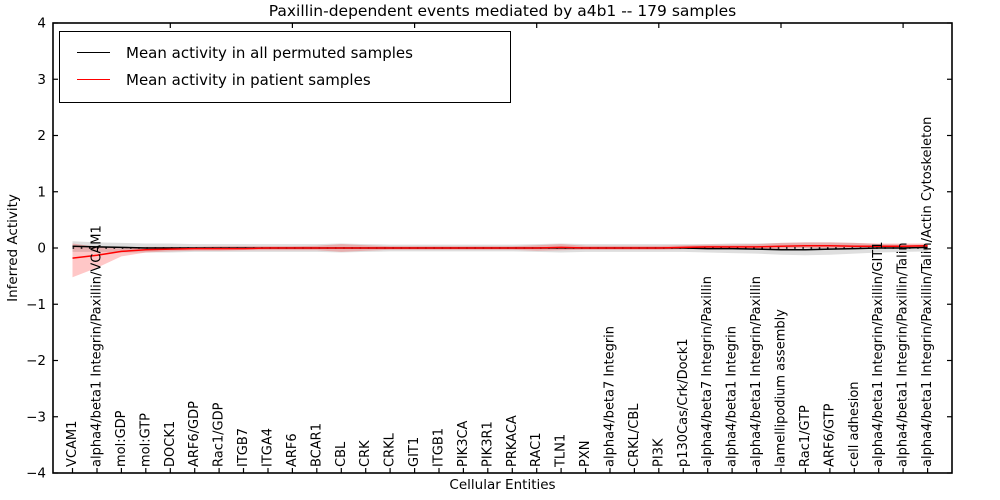  Describe the element at coordinates (194, 434) in the screenshot. I see `x-tick-label: ARF6/GDP` at that location.